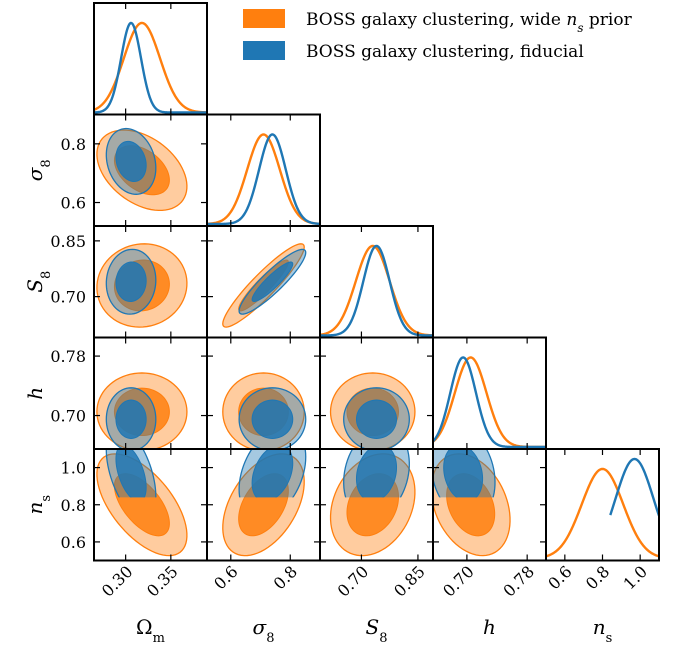  What do you see at coordinates (68, 356) in the screenshot?
I see `y-tick-label-h: 0.78` at bounding box center [68, 356].